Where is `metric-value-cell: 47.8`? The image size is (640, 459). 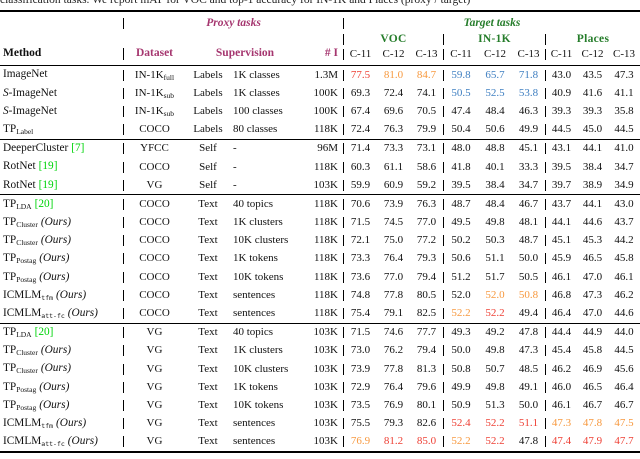 metric-value-cell: 47.8 is located at coordinates (528, 441).